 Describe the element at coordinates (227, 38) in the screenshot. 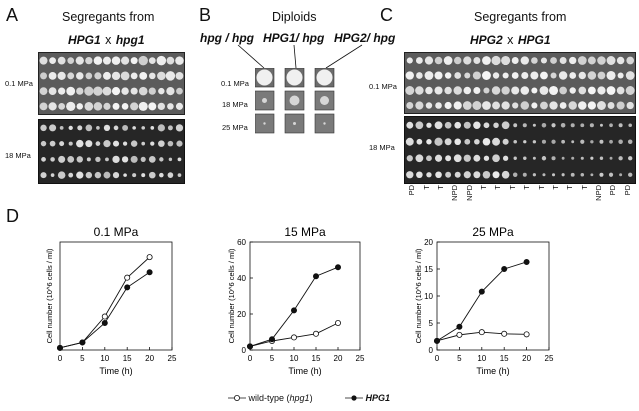

I see `genotype-label: hpg / hpg` at that location.